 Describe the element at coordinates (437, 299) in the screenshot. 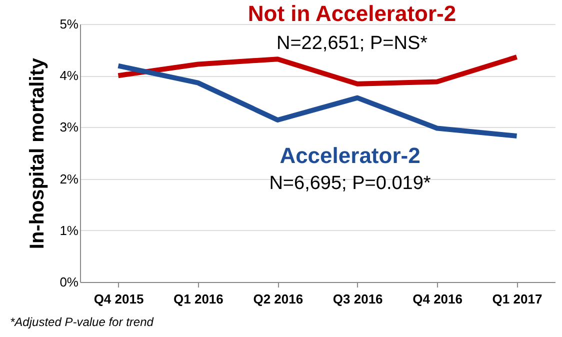

I see `x-tick-label: Q4 2016` at that location.